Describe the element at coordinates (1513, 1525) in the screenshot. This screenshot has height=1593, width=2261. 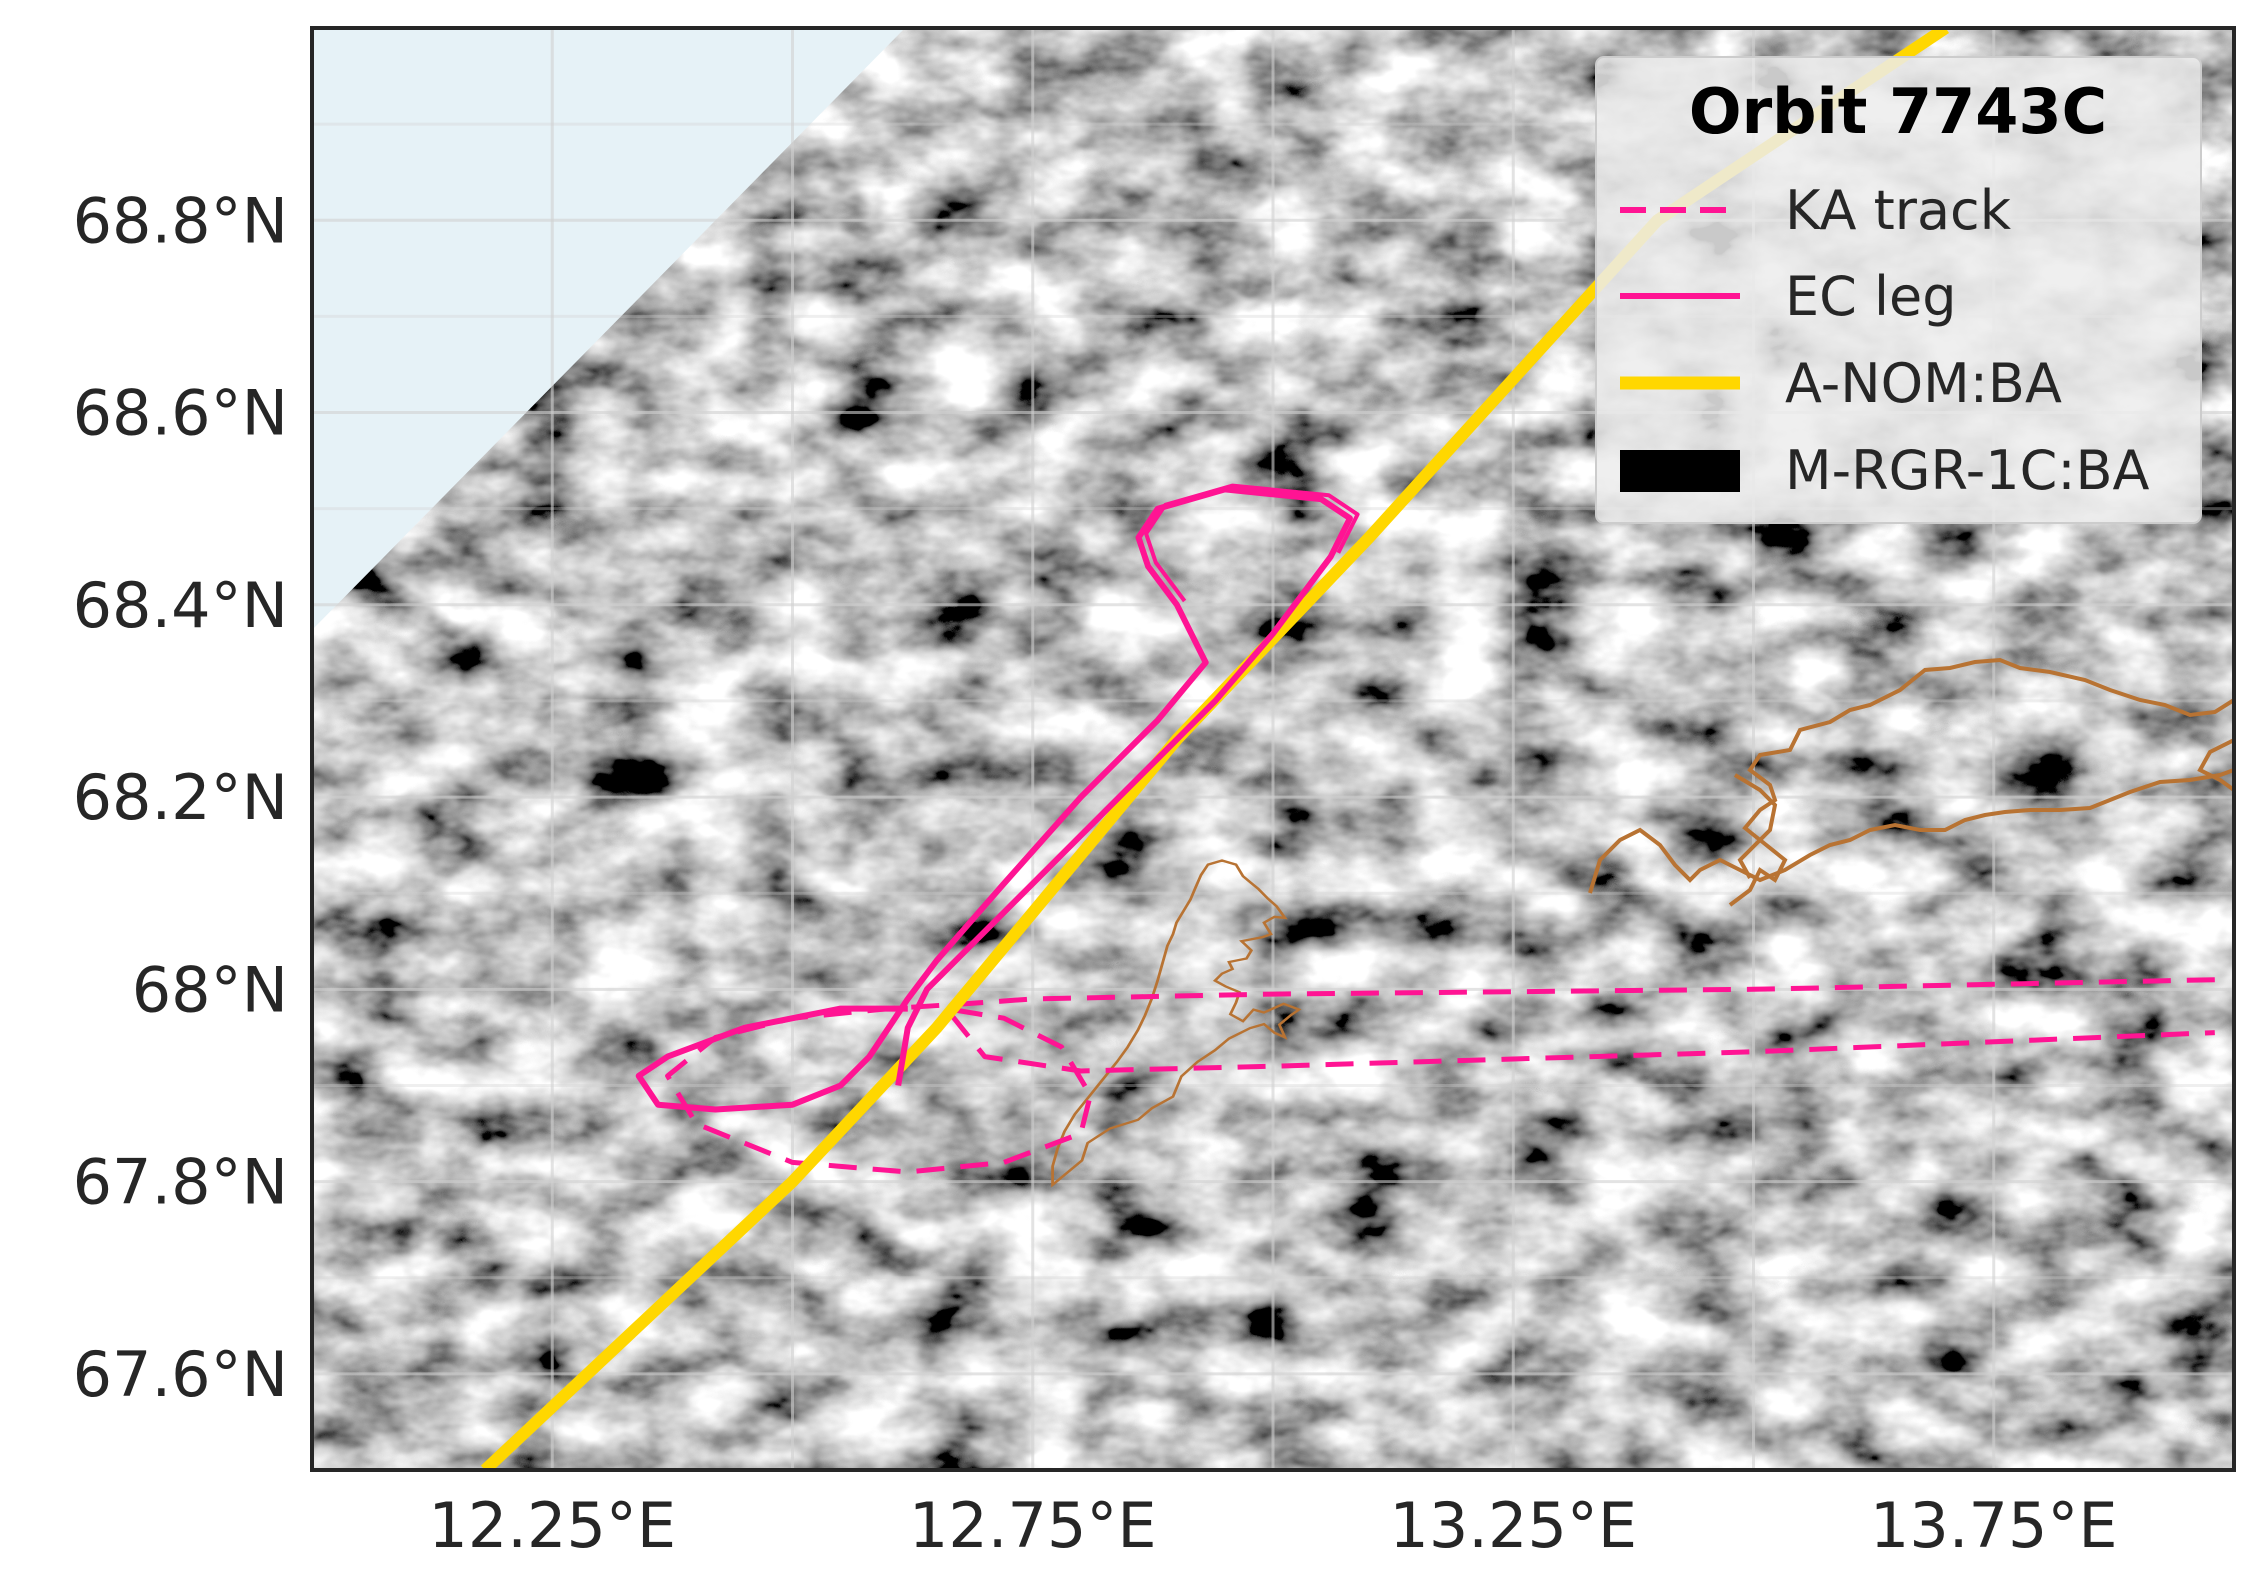
I see `x-tick-label-2: 13.25°E` at that location.